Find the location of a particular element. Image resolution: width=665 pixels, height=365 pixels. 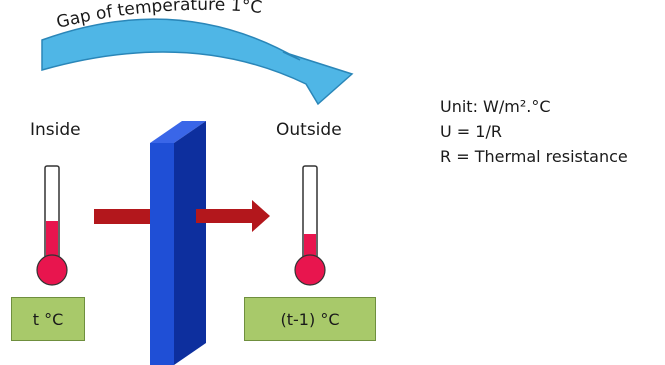

heat-flow-bar-inside is located at coordinates (125, 216).